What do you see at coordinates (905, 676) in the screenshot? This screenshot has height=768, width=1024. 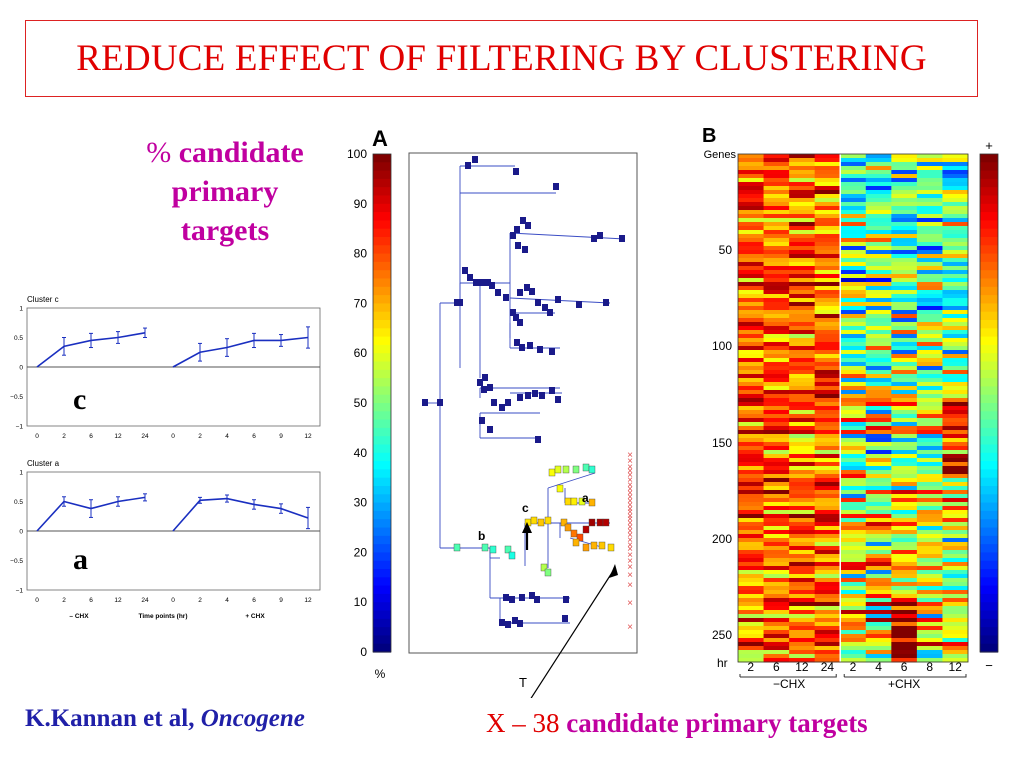 I see `bracket-plus` at bounding box center [905, 676].